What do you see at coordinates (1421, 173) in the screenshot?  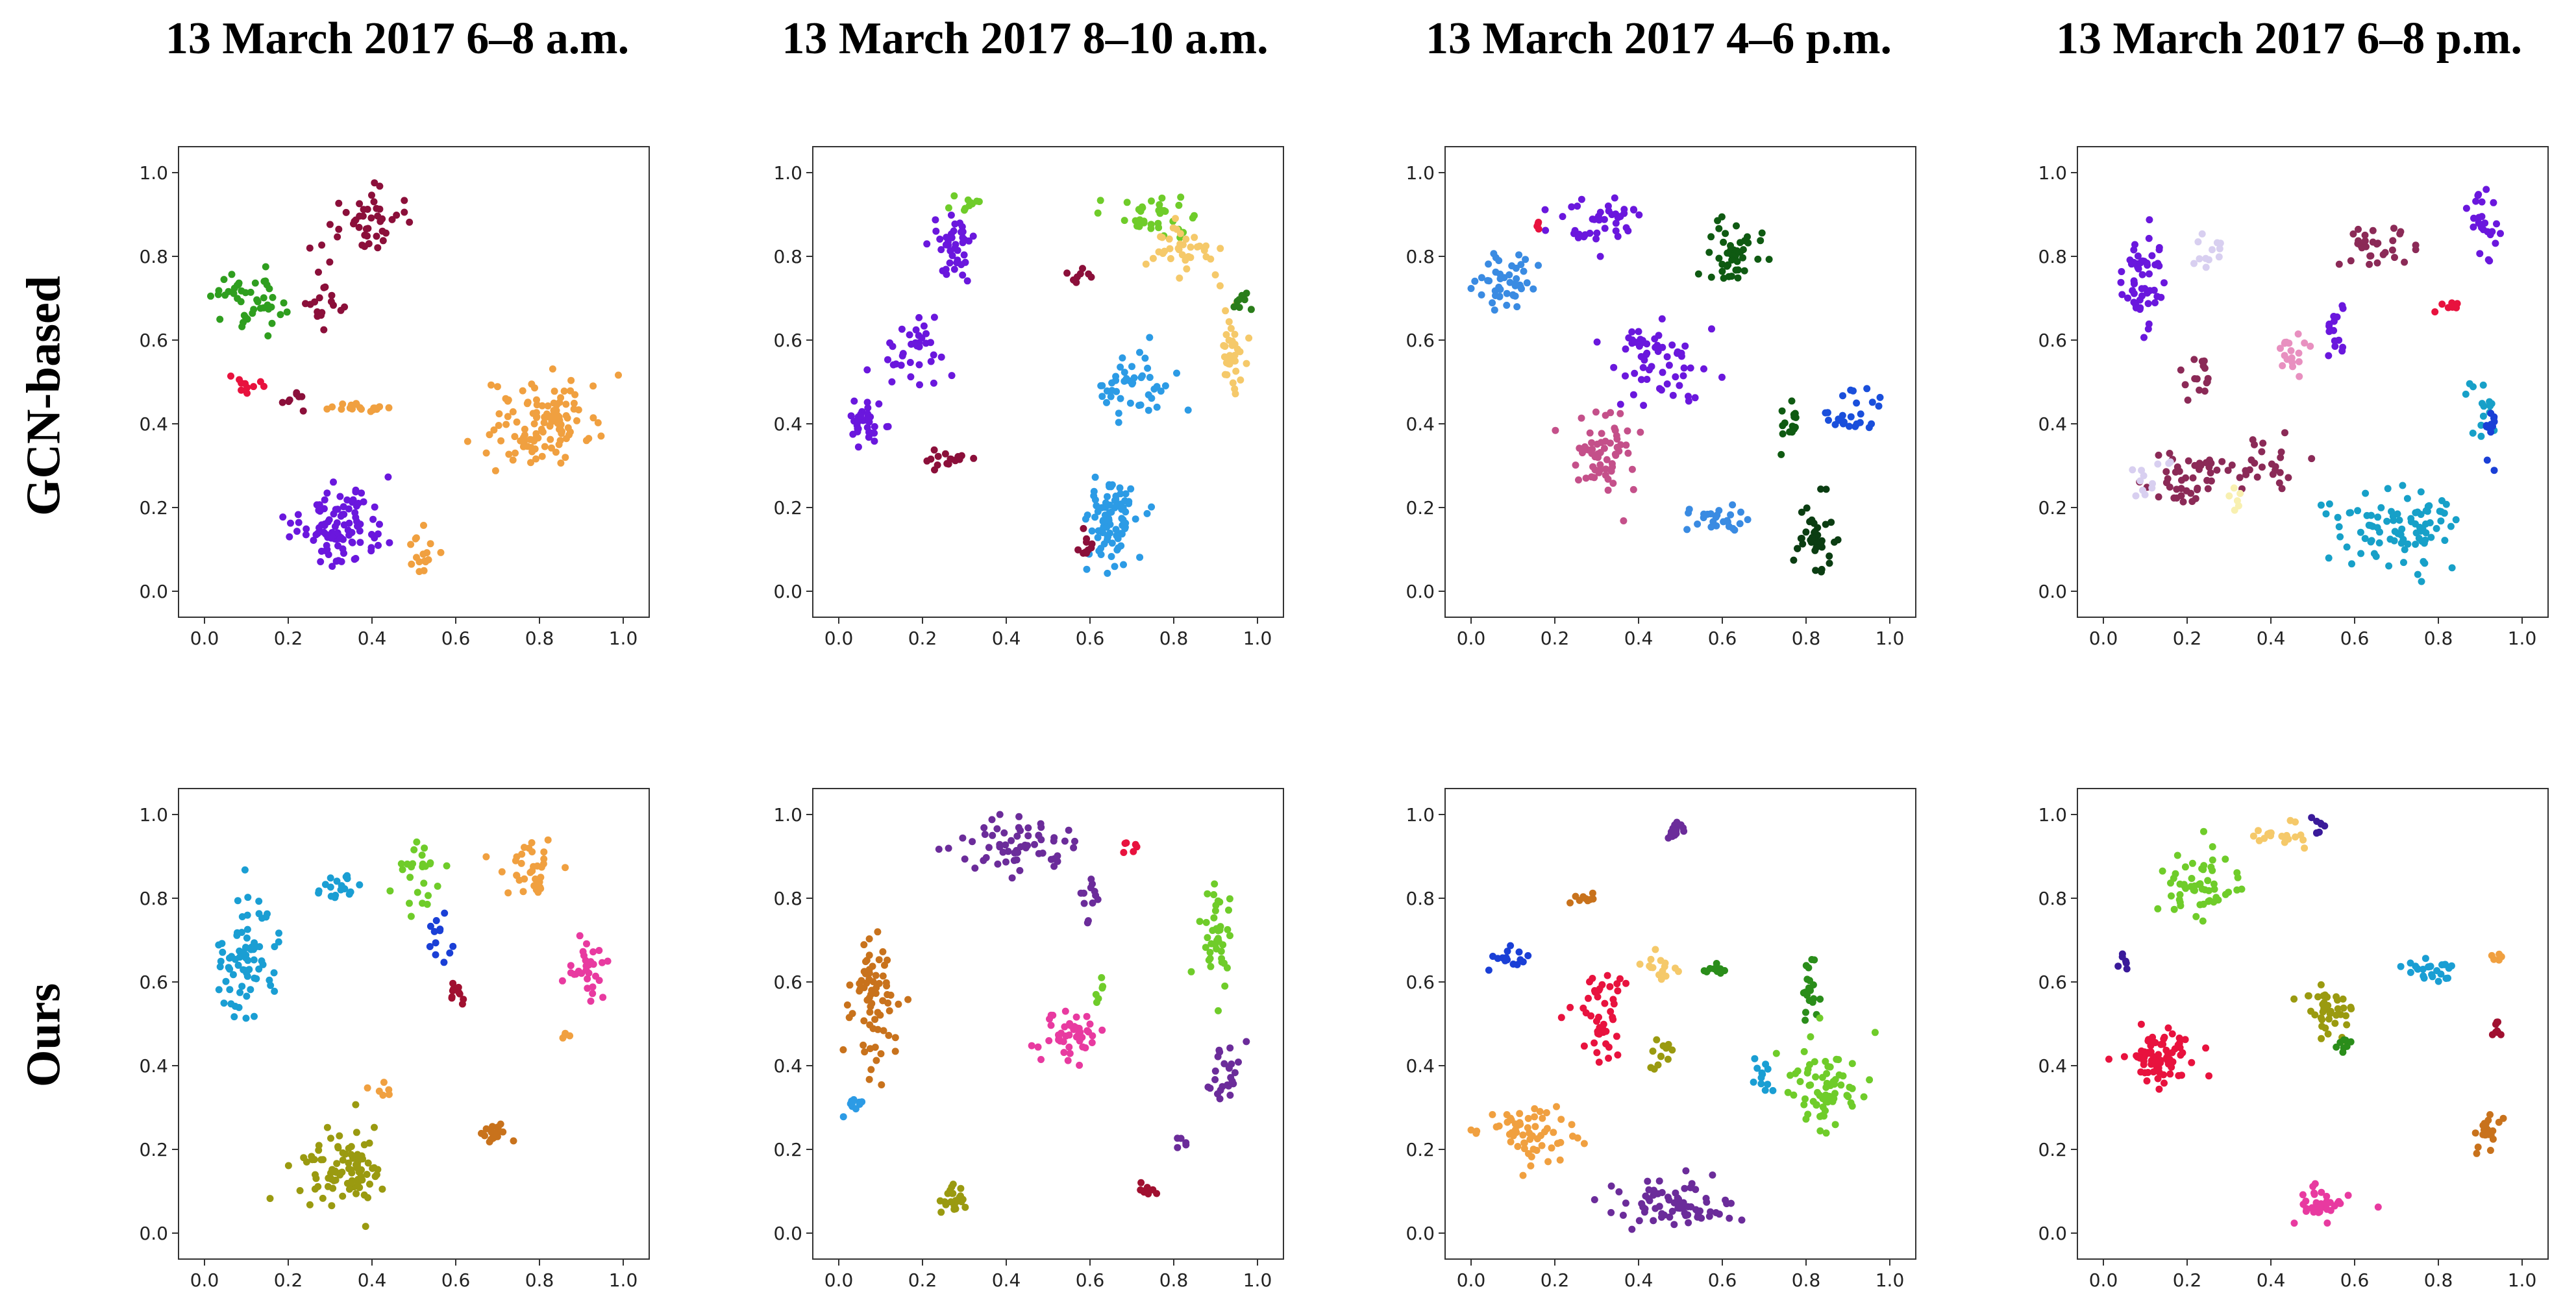 I see `y-tick-label: 1.0` at bounding box center [1421, 173].